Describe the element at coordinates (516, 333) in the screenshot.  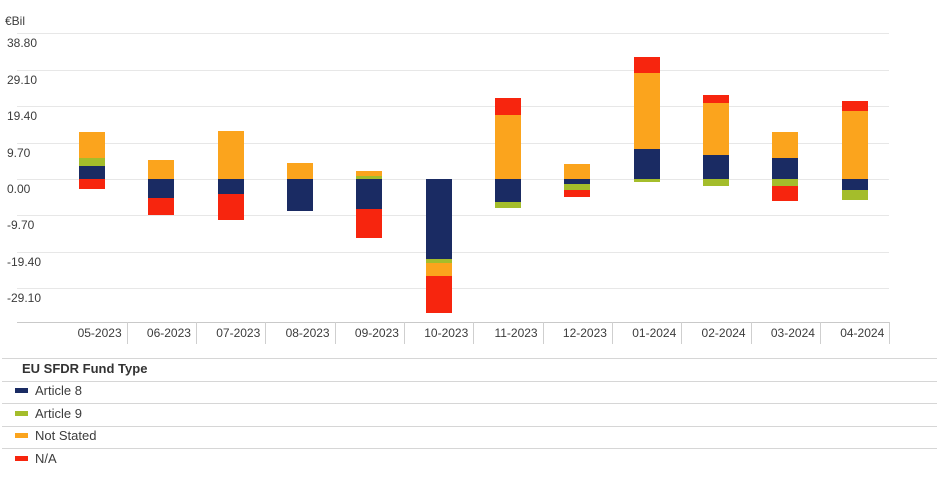
I see `x-tick-label: 11-2023` at that location.